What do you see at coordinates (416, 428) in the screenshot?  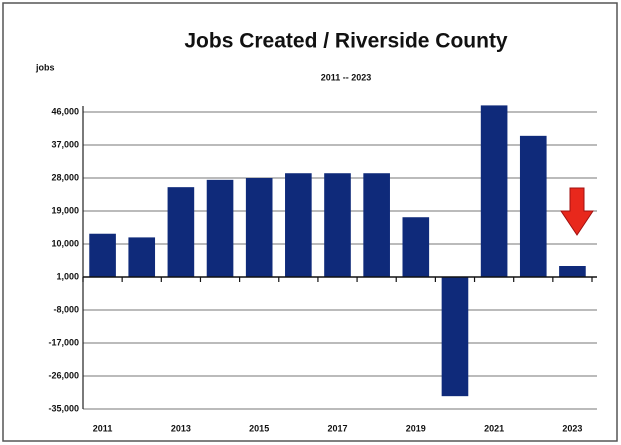 I see `x-tick-label: 2019` at bounding box center [416, 428].